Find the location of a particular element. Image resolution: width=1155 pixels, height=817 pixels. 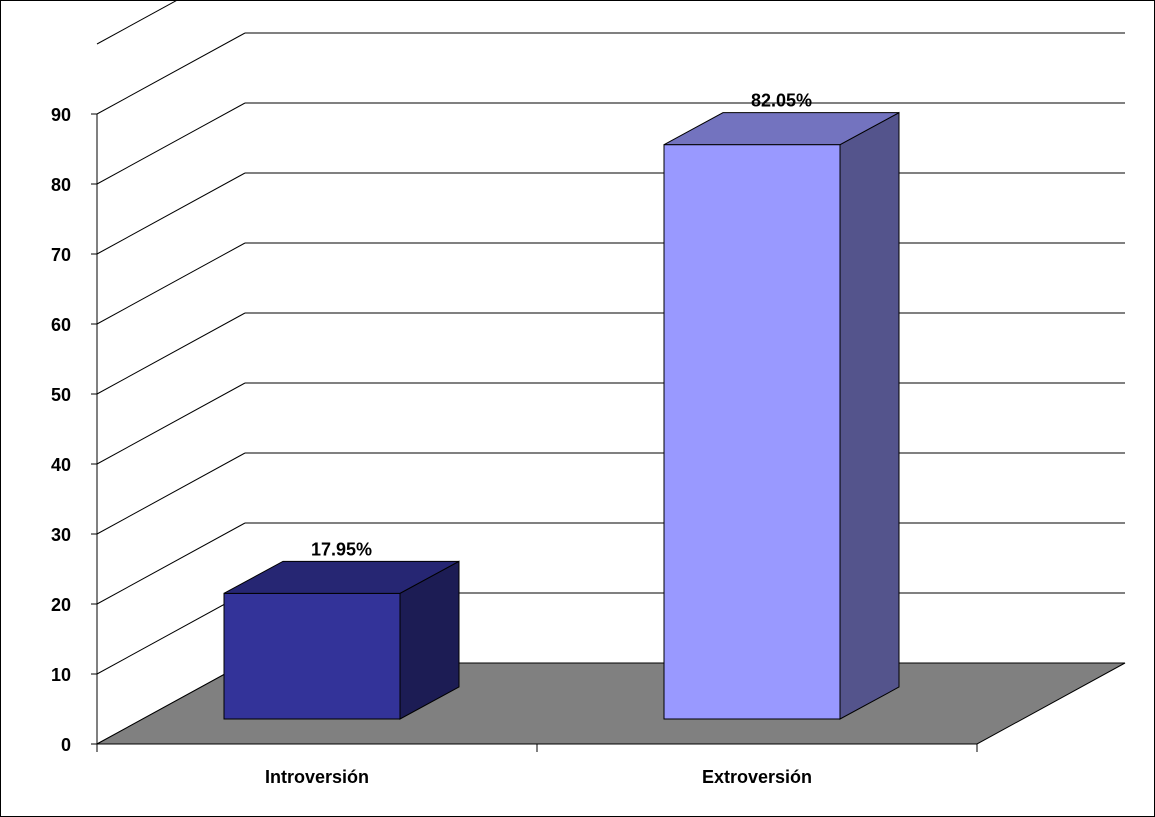

y-tick-label: 60 is located at coordinates (61, 325).